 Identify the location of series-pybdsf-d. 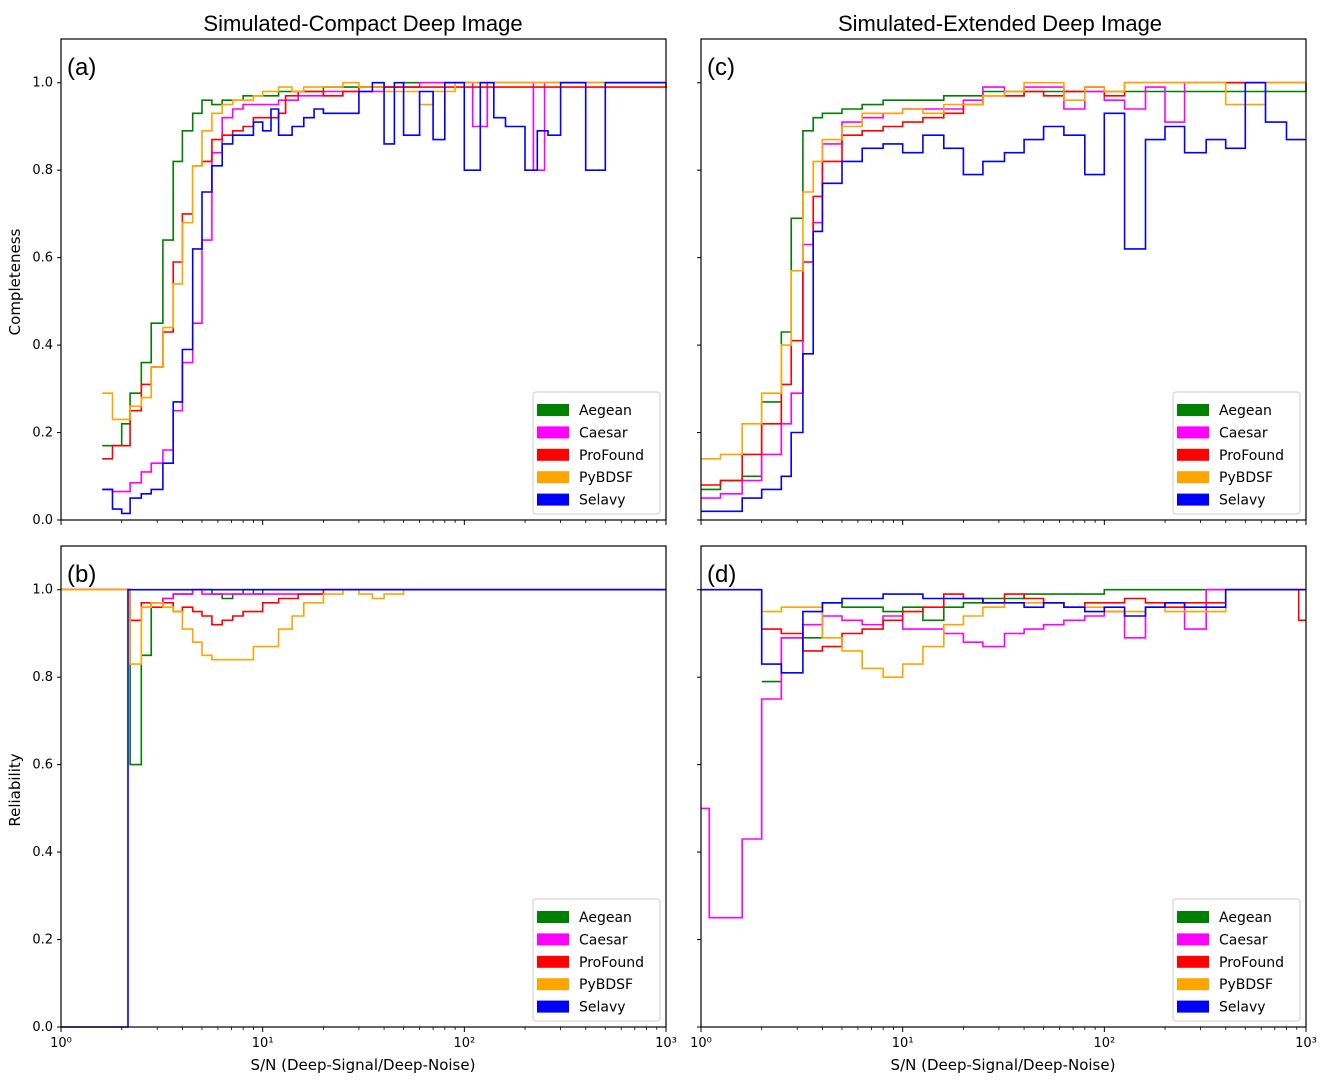
(1003, 633).